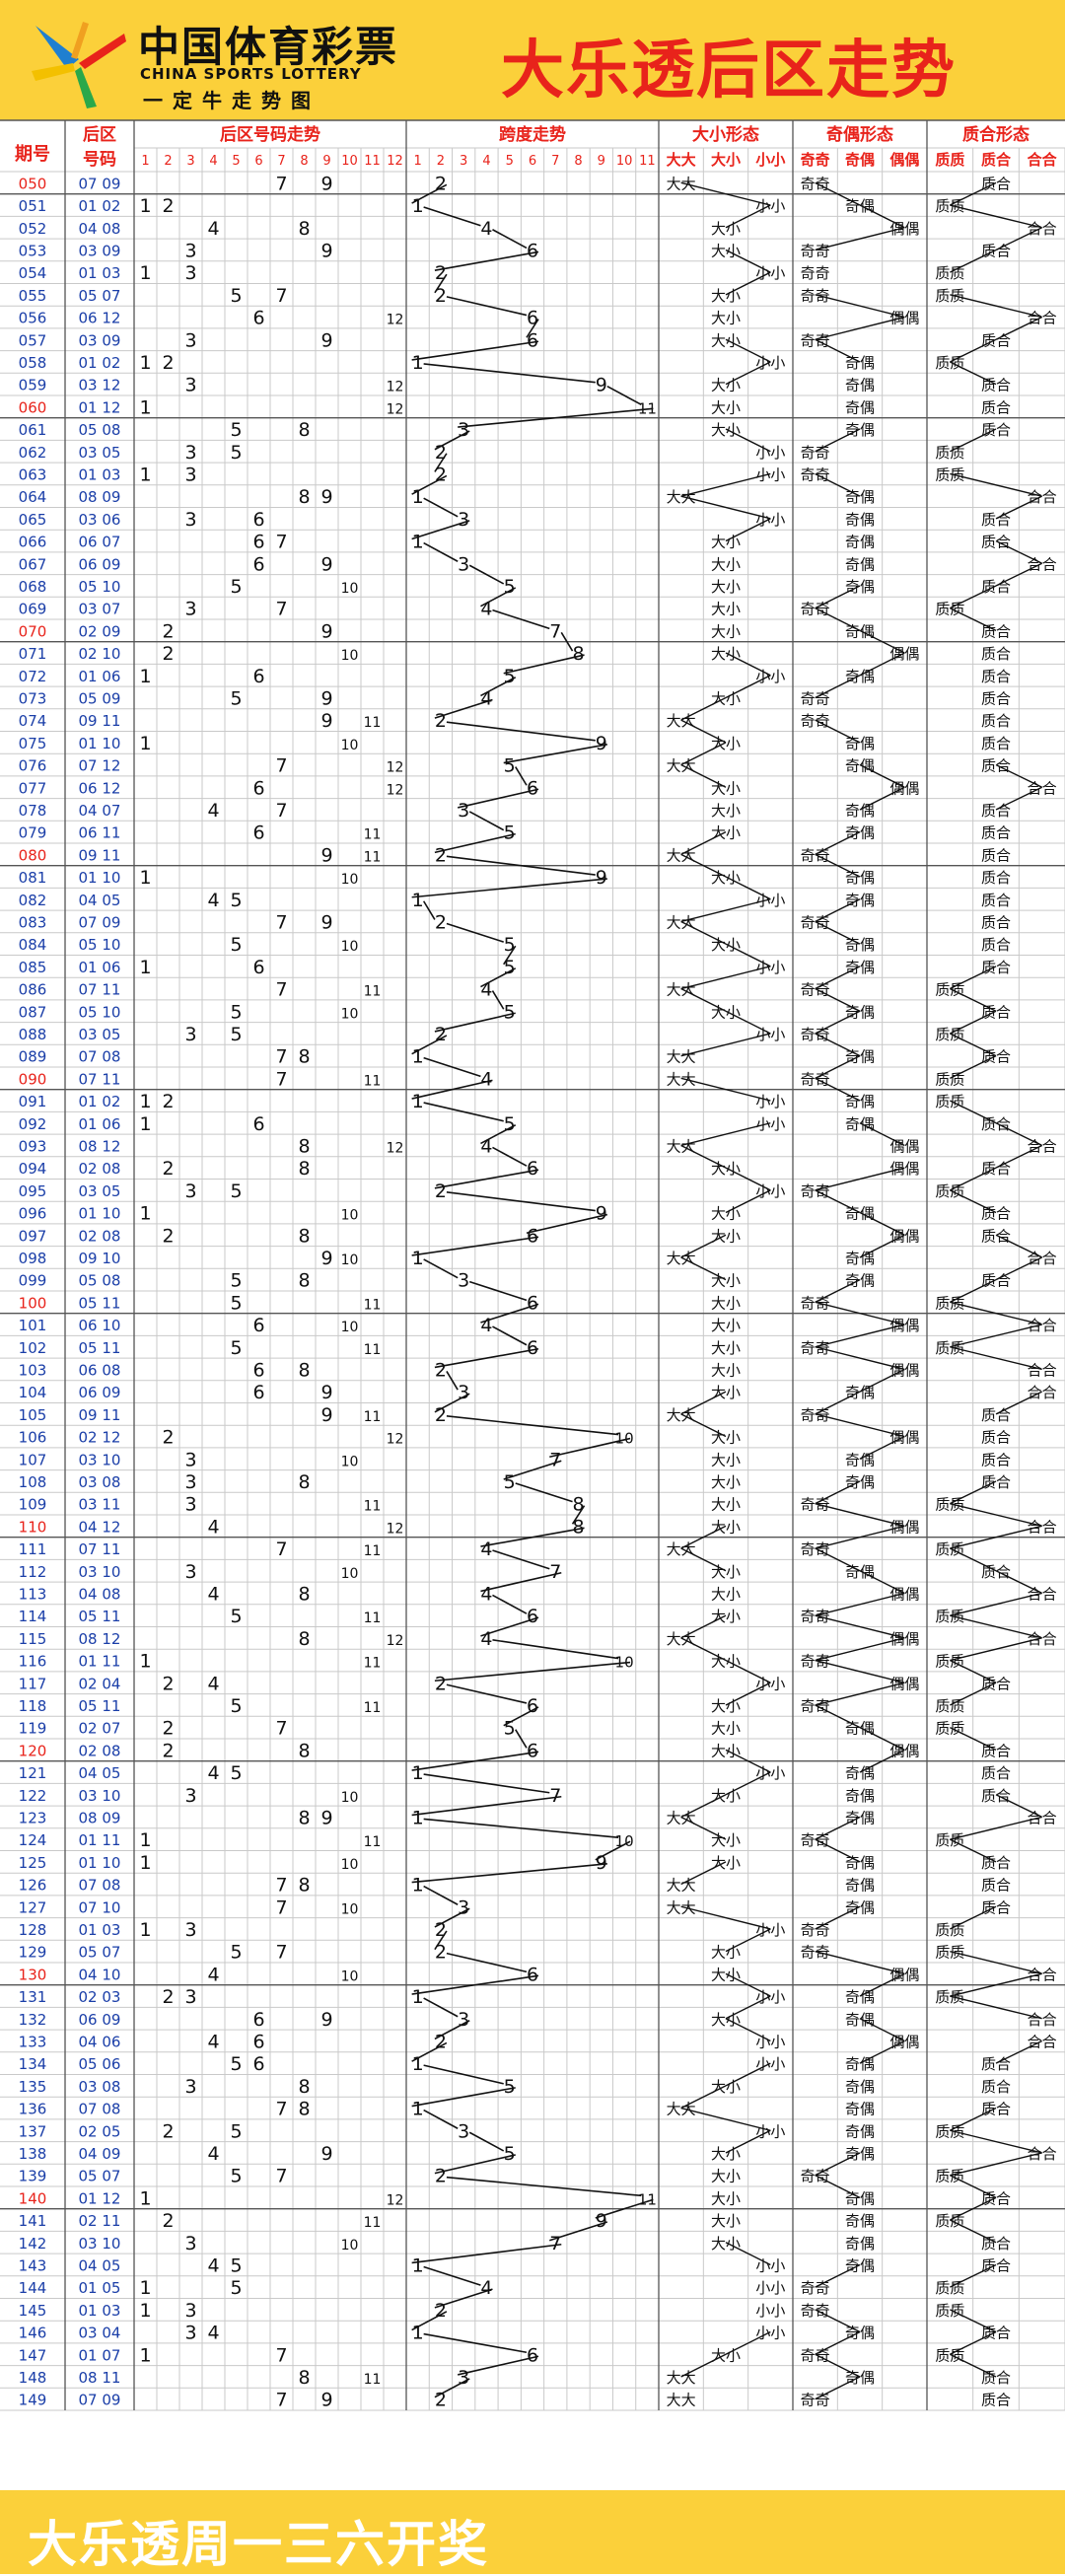 The height and width of the screenshot is (2576, 1065). Describe the element at coordinates (486, 1594) in the screenshot. I see `span-value: 4` at that location.